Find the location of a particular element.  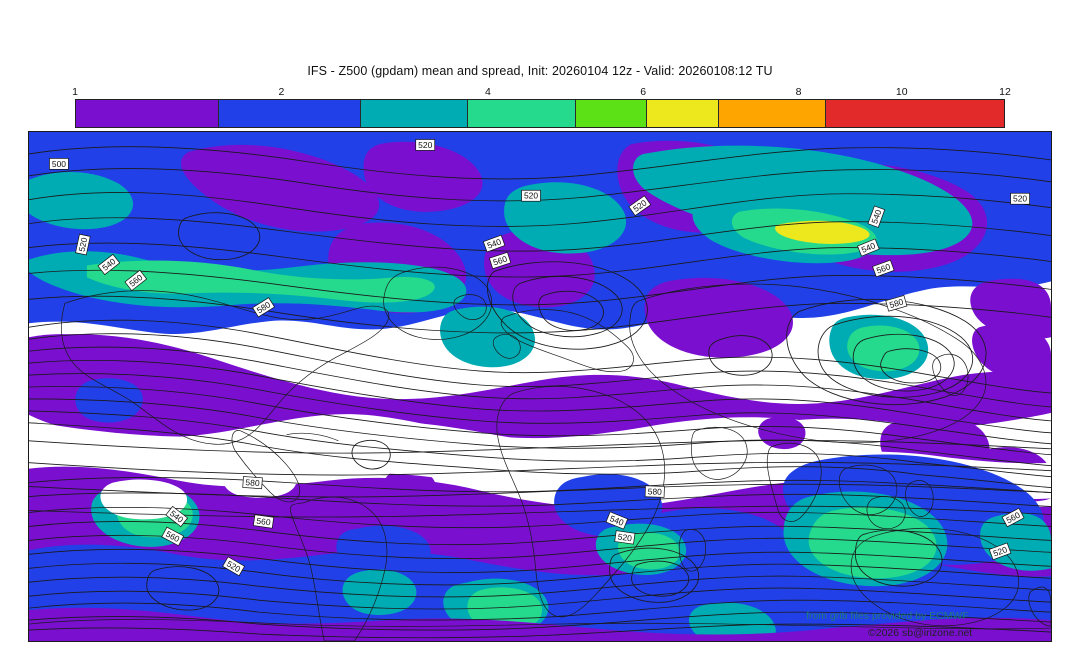

spread-patch-teal-south-h is located at coordinates (379, 592).